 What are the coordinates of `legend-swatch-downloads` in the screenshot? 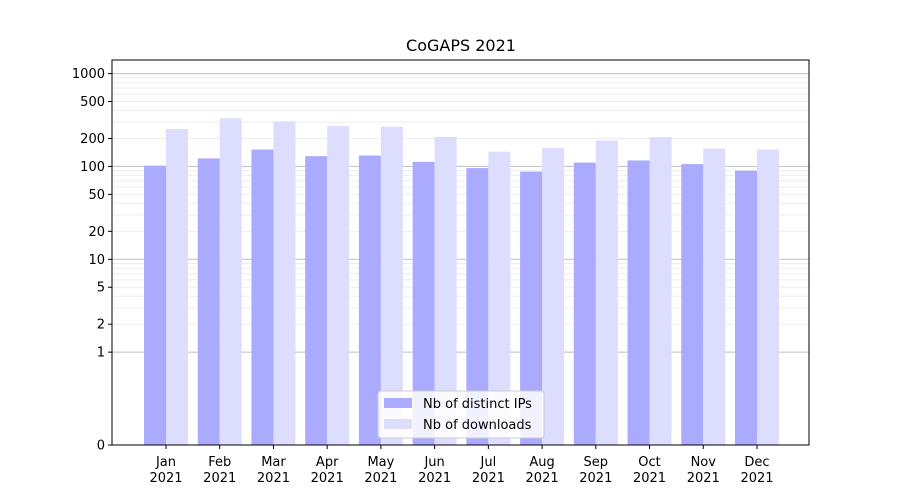 It's located at (398, 424).